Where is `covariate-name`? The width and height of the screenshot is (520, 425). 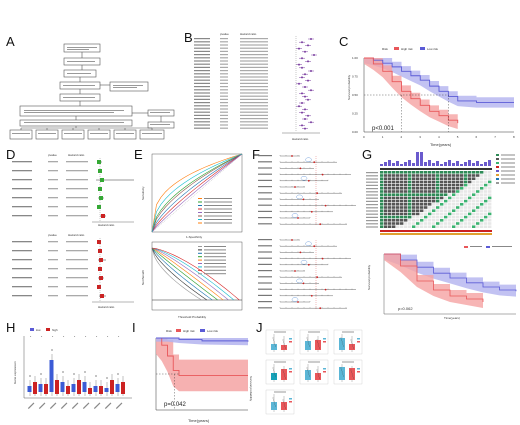
covariate-name is located at coordinates (22, 162).